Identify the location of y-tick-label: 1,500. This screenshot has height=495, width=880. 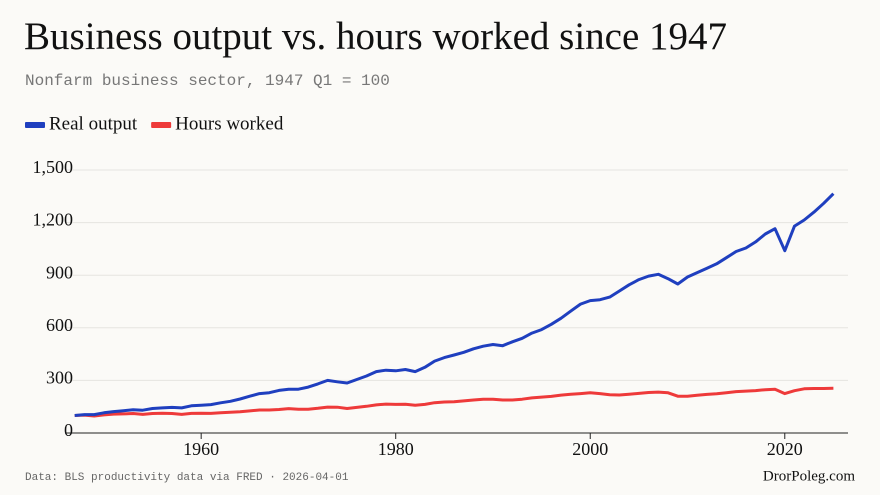
(53, 167).